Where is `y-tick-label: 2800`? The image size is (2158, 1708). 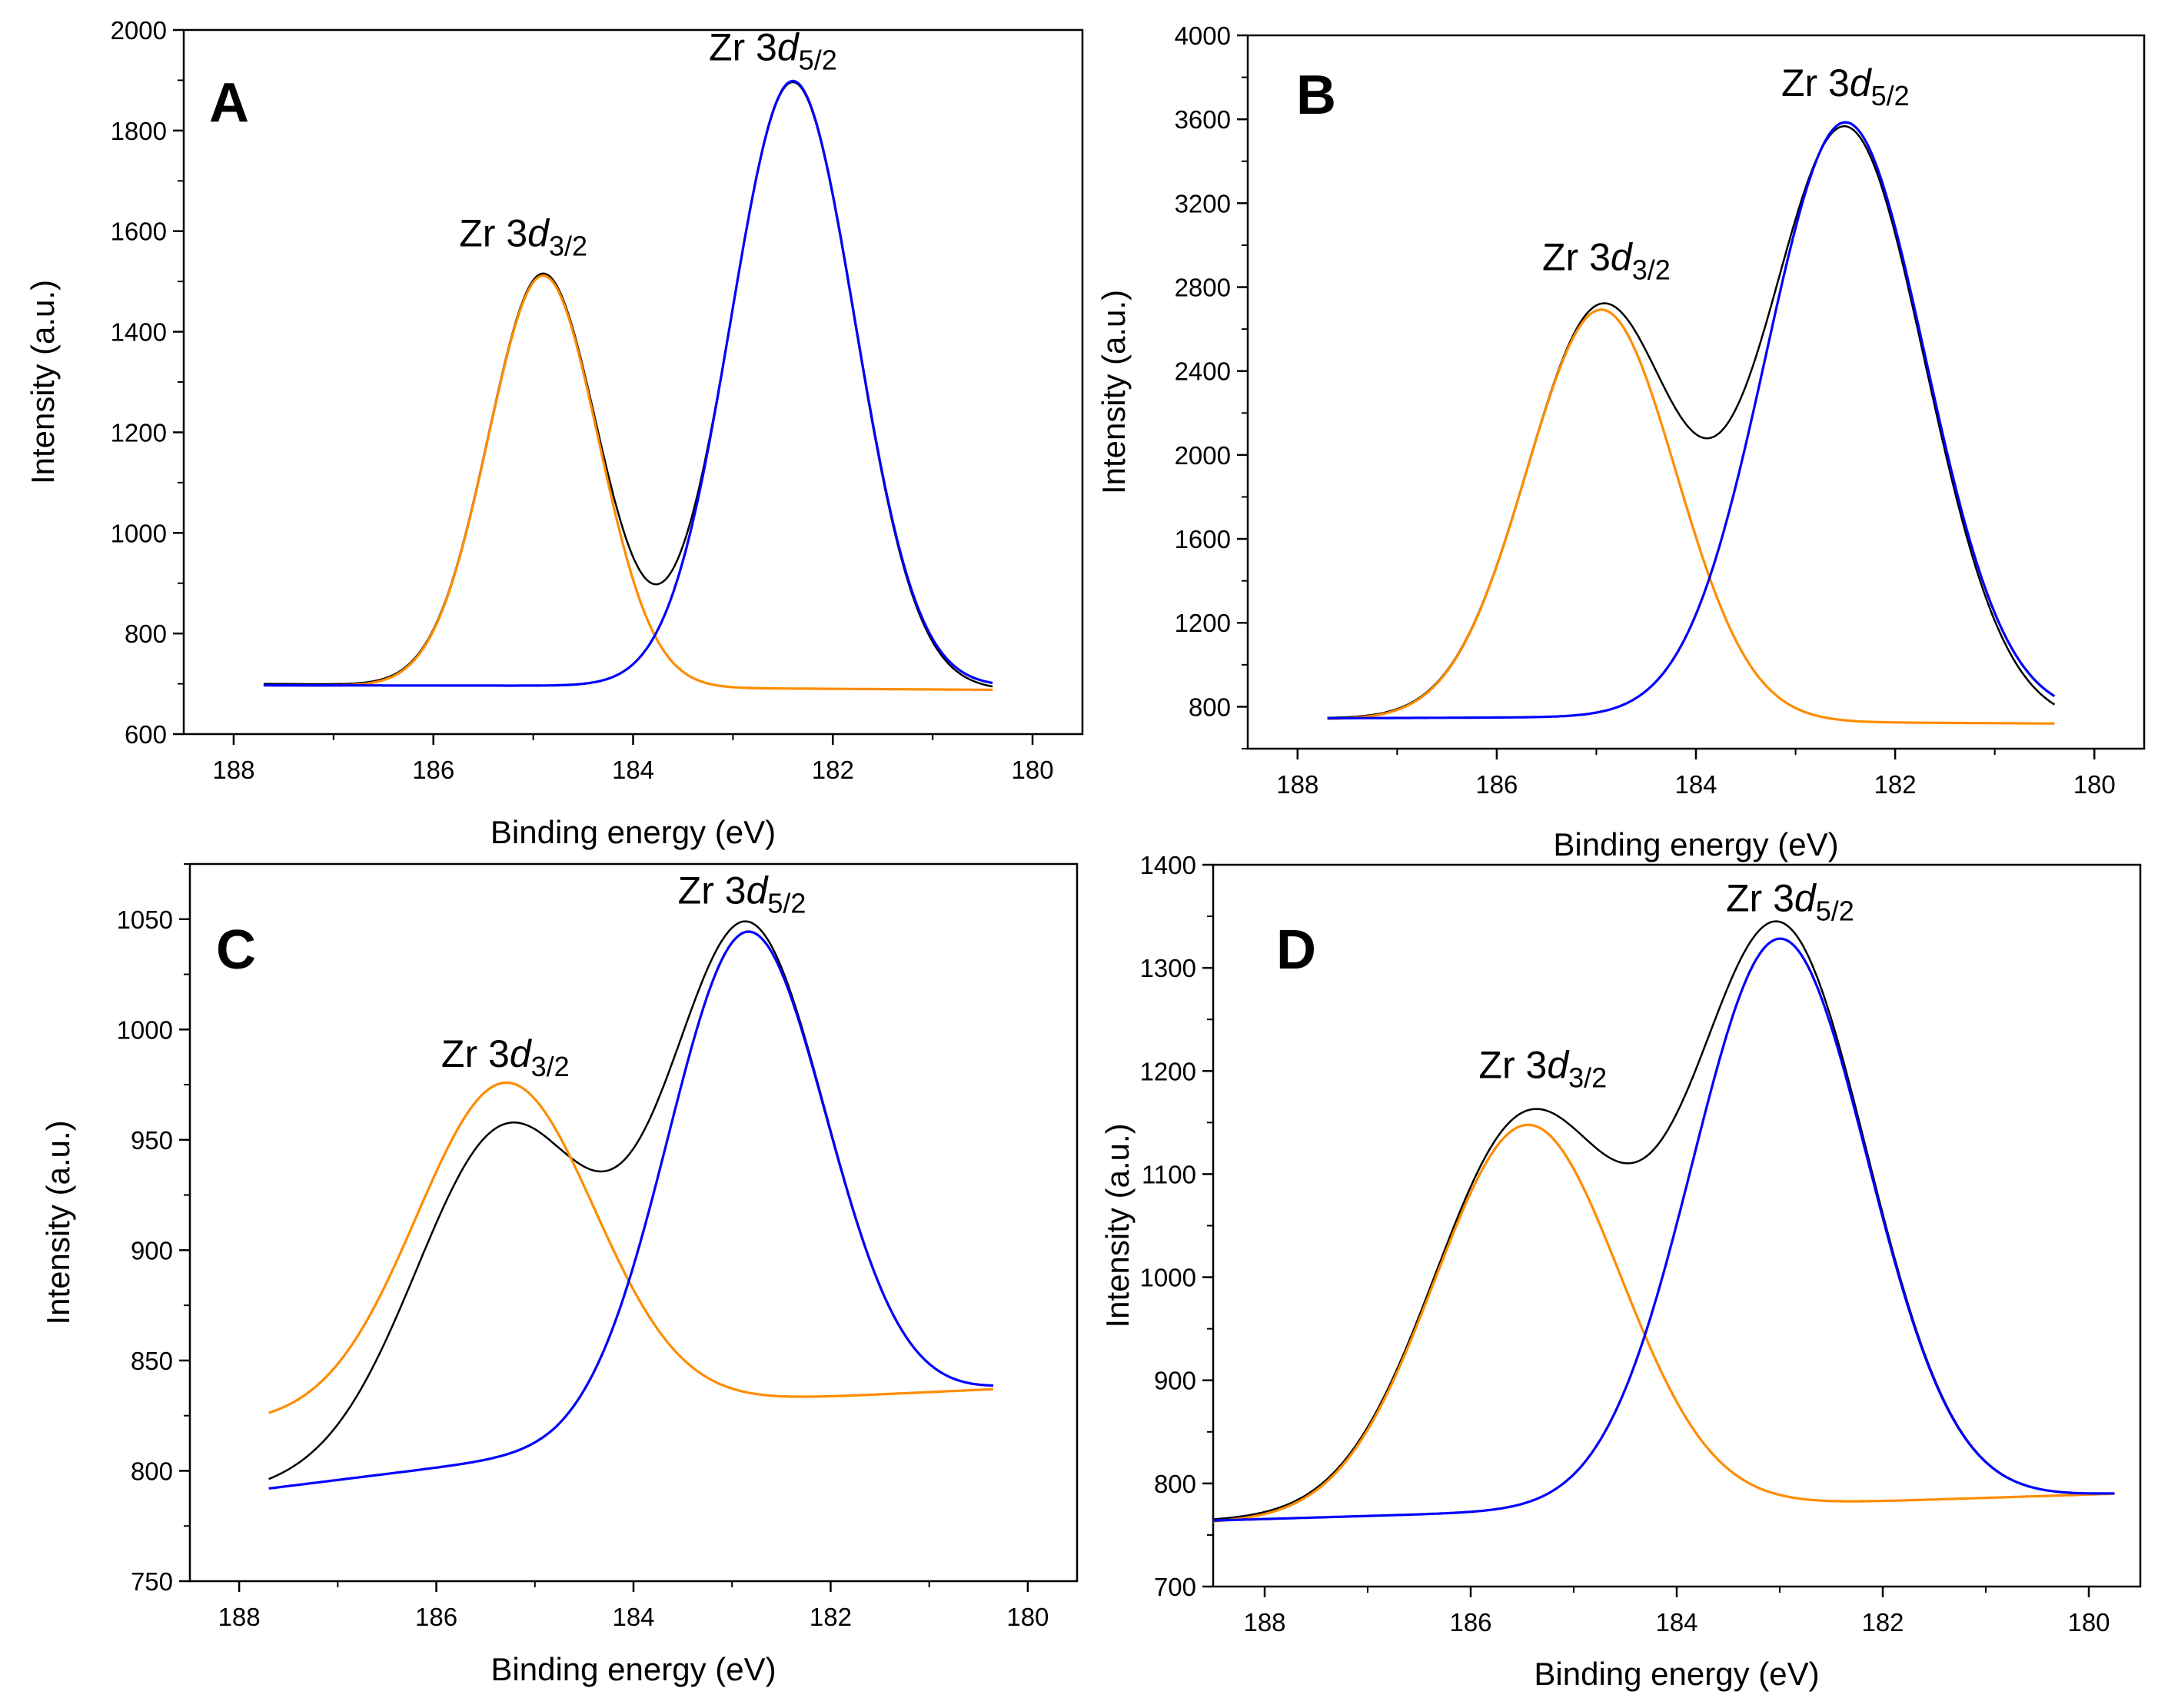 y-tick-label: 2800 is located at coordinates (1203, 288).